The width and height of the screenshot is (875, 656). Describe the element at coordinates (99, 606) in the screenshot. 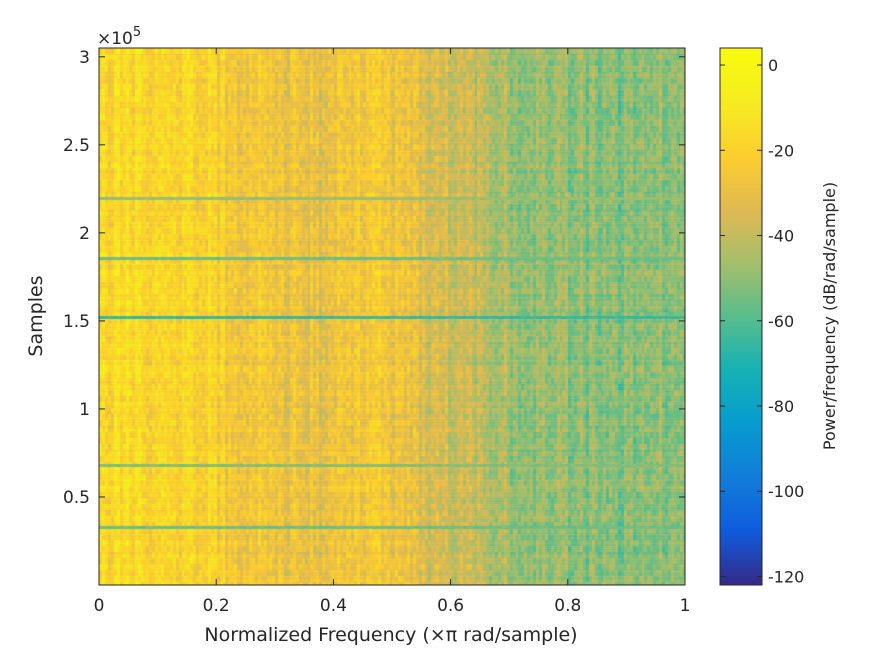

I see `x-tick-label: 0` at that location.